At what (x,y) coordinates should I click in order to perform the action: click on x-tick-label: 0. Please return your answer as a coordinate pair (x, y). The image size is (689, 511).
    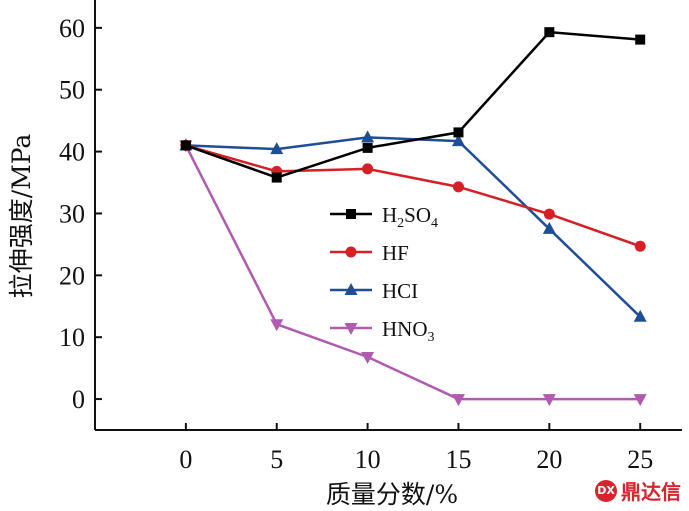
    Looking at the image, I should click on (185, 459).